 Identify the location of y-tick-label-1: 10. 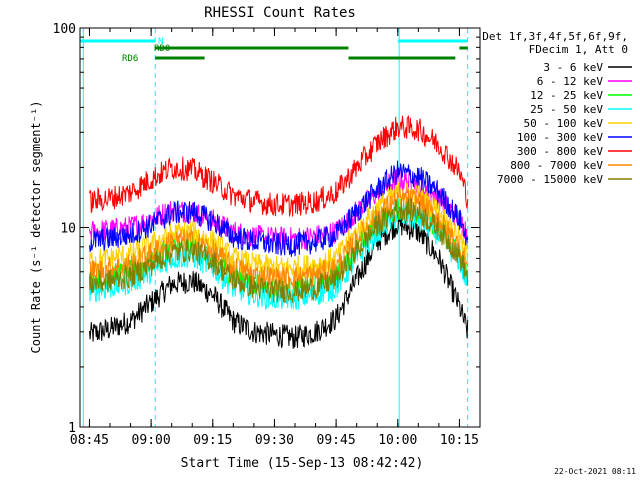
(68, 229).